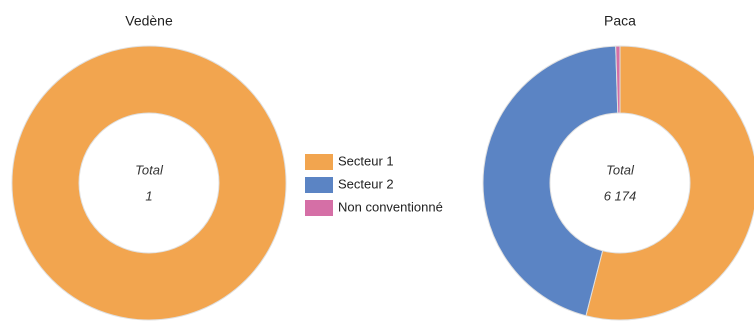  What do you see at coordinates (390, 206) in the screenshot?
I see `legend-label: Non conventionné` at bounding box center [390, 206].